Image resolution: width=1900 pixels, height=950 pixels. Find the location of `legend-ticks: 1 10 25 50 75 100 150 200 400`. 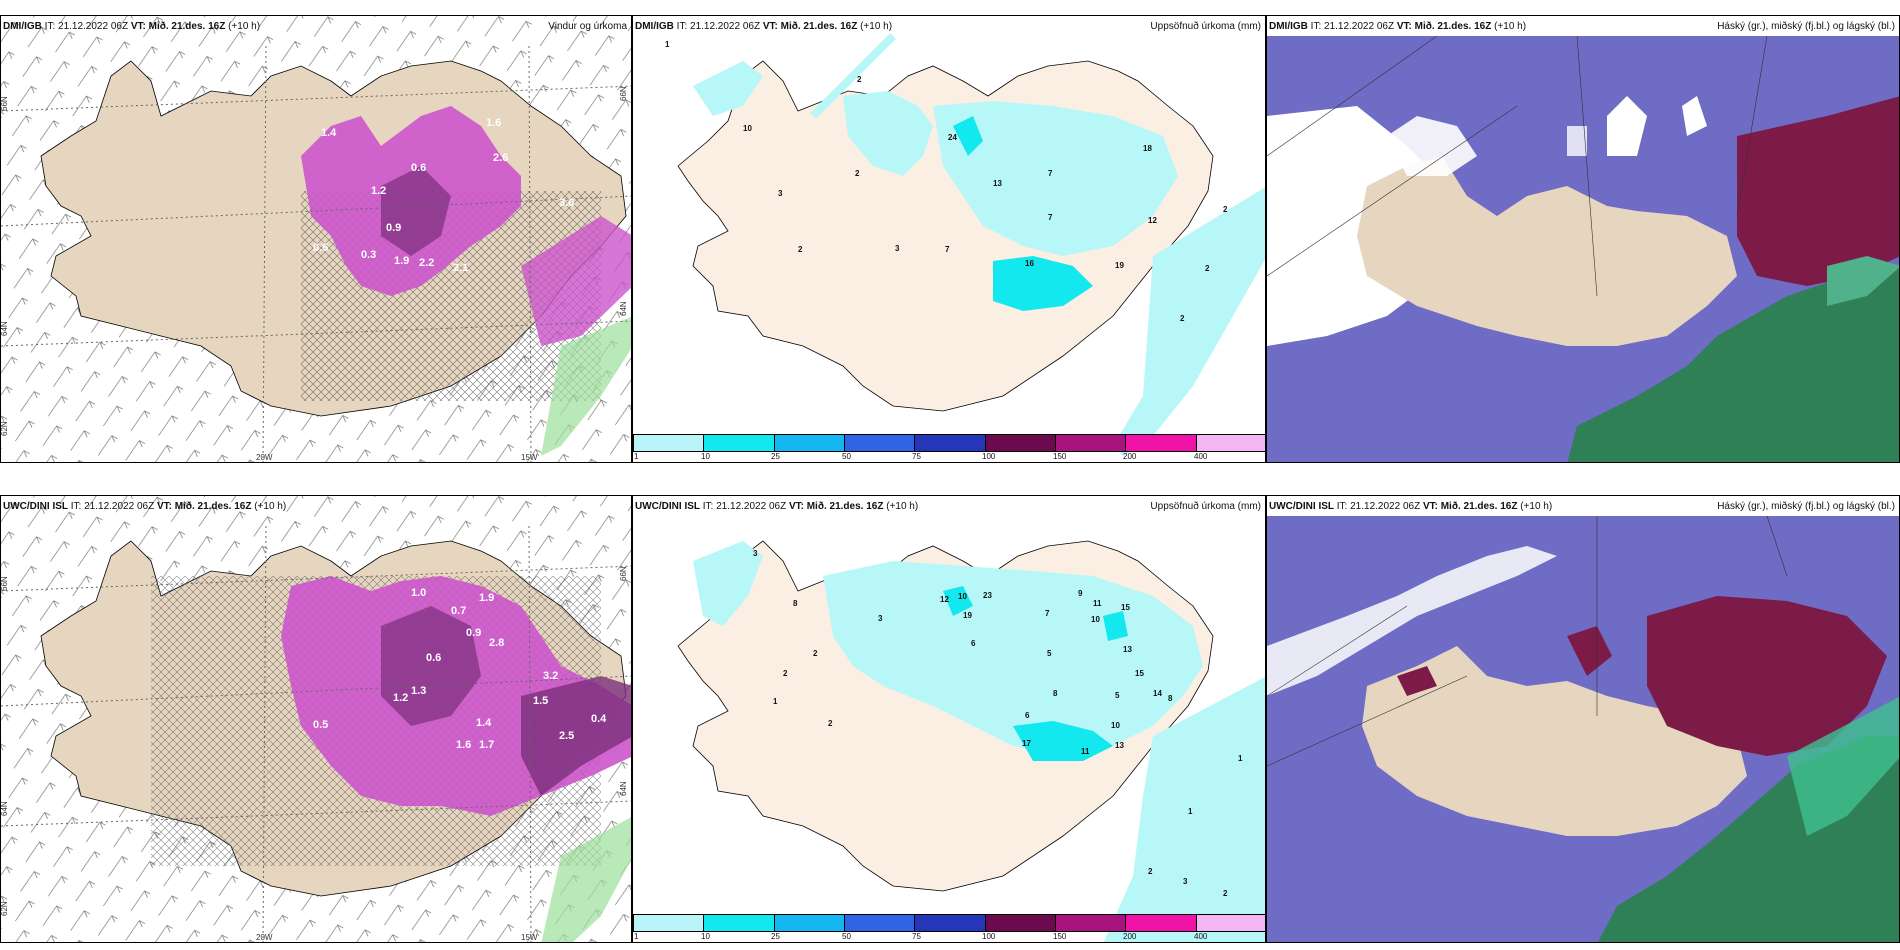

legend-ticks: 1 10 25 50 75 100 150 200 400 is located at coordinates (949, 457).